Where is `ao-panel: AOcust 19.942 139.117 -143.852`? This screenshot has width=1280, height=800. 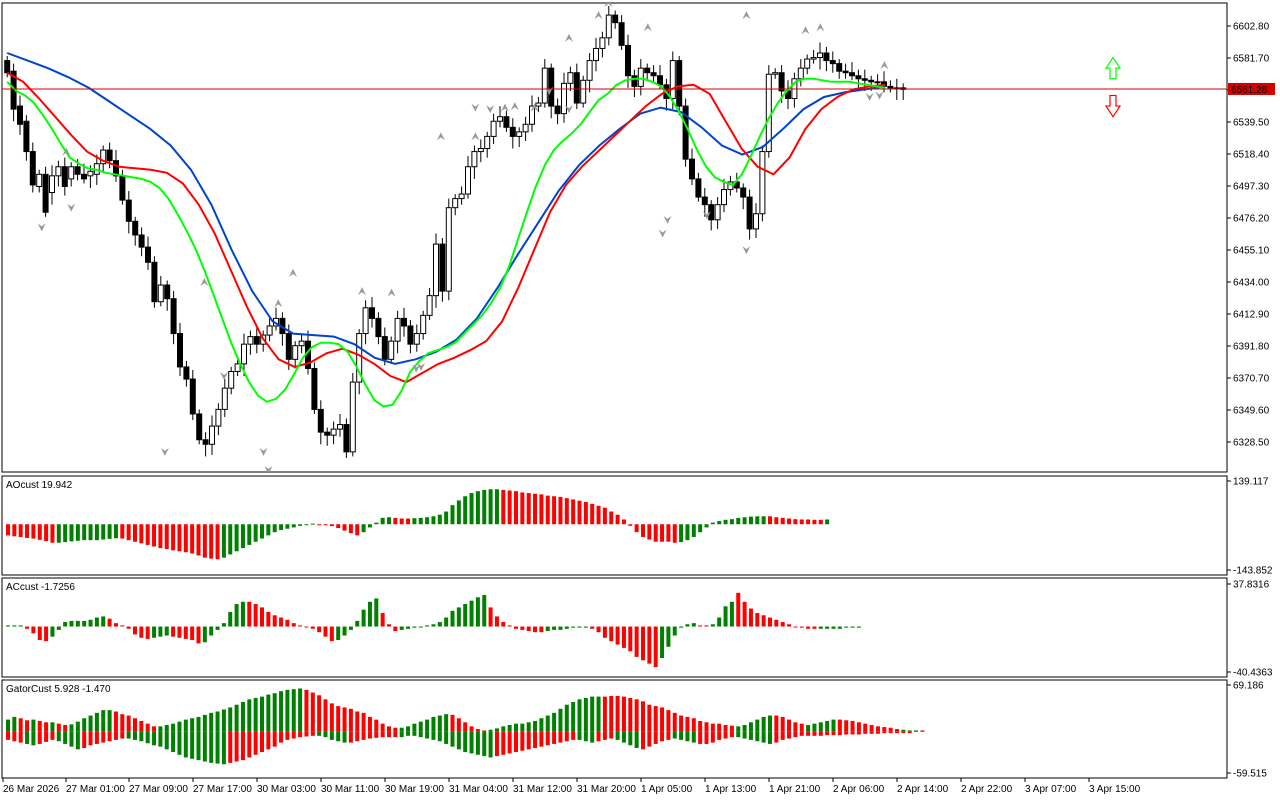 ao-panel: AOcust 19.942 139.117 -143.852 is located at coordinates (637, 526).